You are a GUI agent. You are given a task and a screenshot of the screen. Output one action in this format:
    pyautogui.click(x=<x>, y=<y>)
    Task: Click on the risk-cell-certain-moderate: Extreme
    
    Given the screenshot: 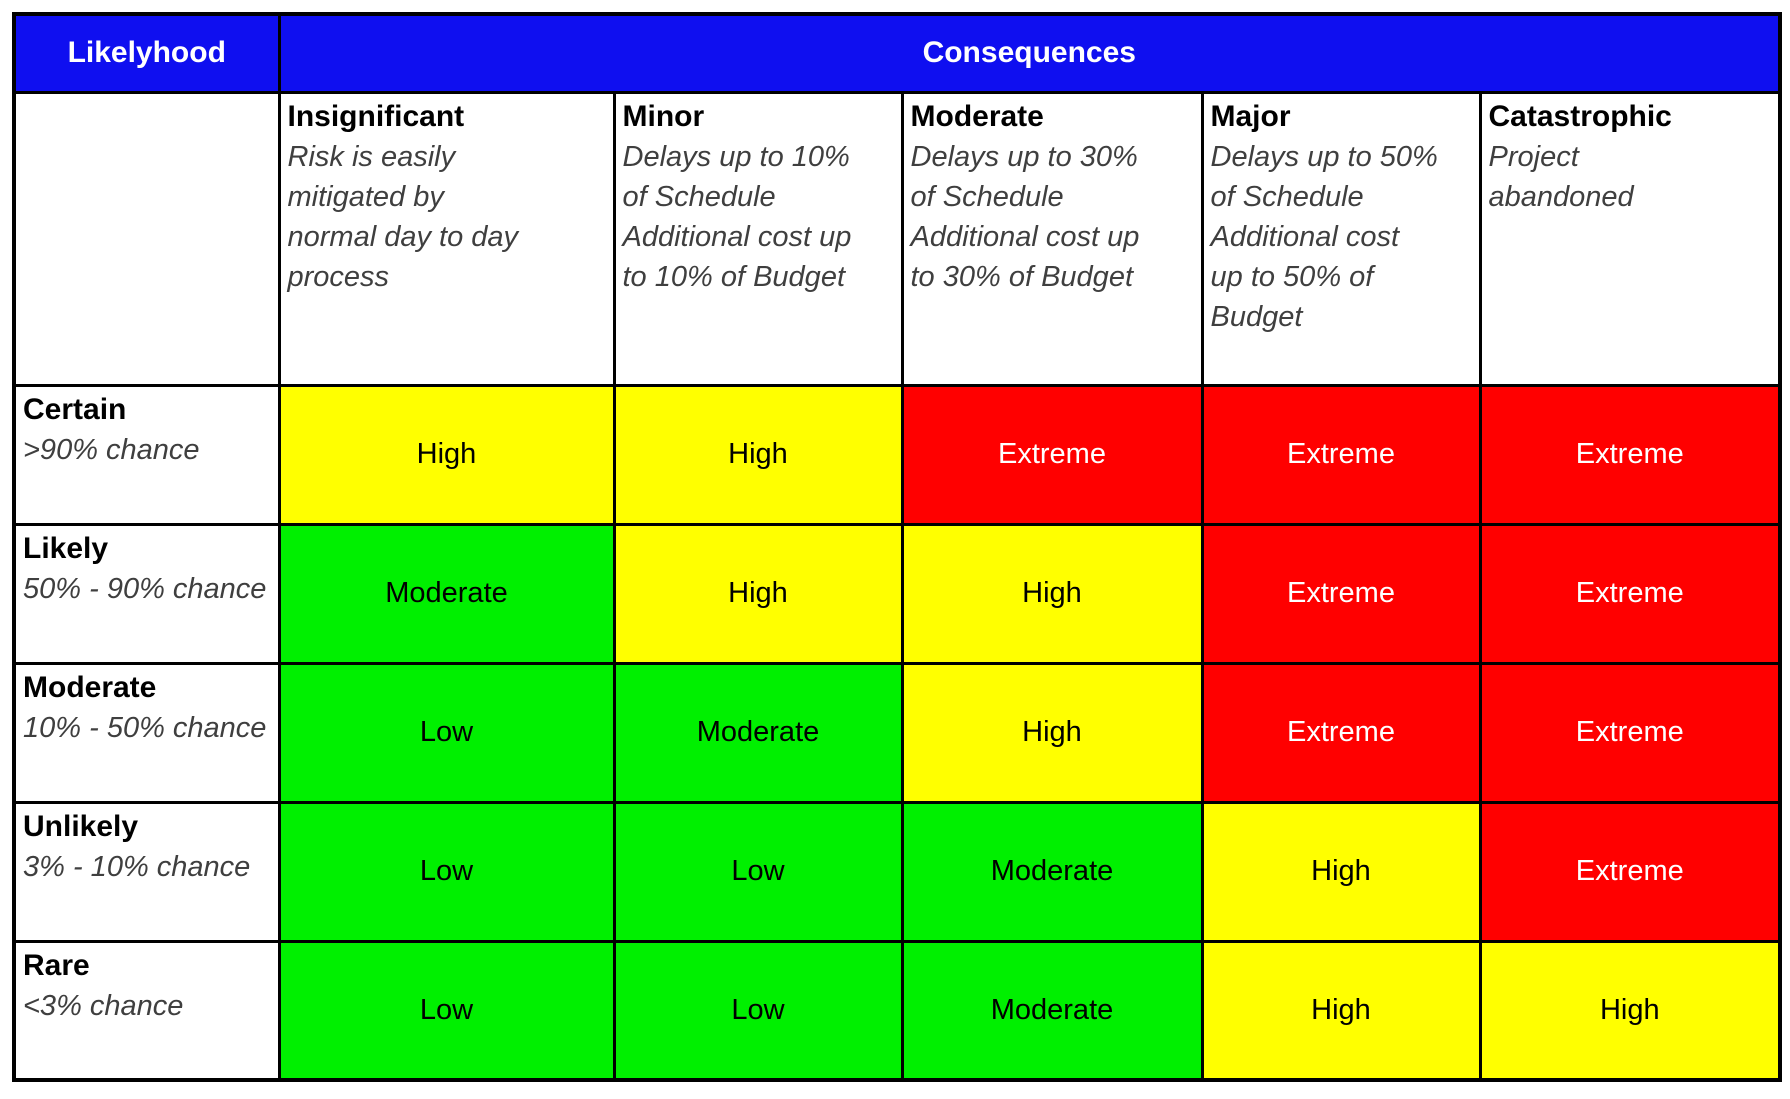 What is the action you would take?
    pyautogui.click(x=1052, y=454)
    